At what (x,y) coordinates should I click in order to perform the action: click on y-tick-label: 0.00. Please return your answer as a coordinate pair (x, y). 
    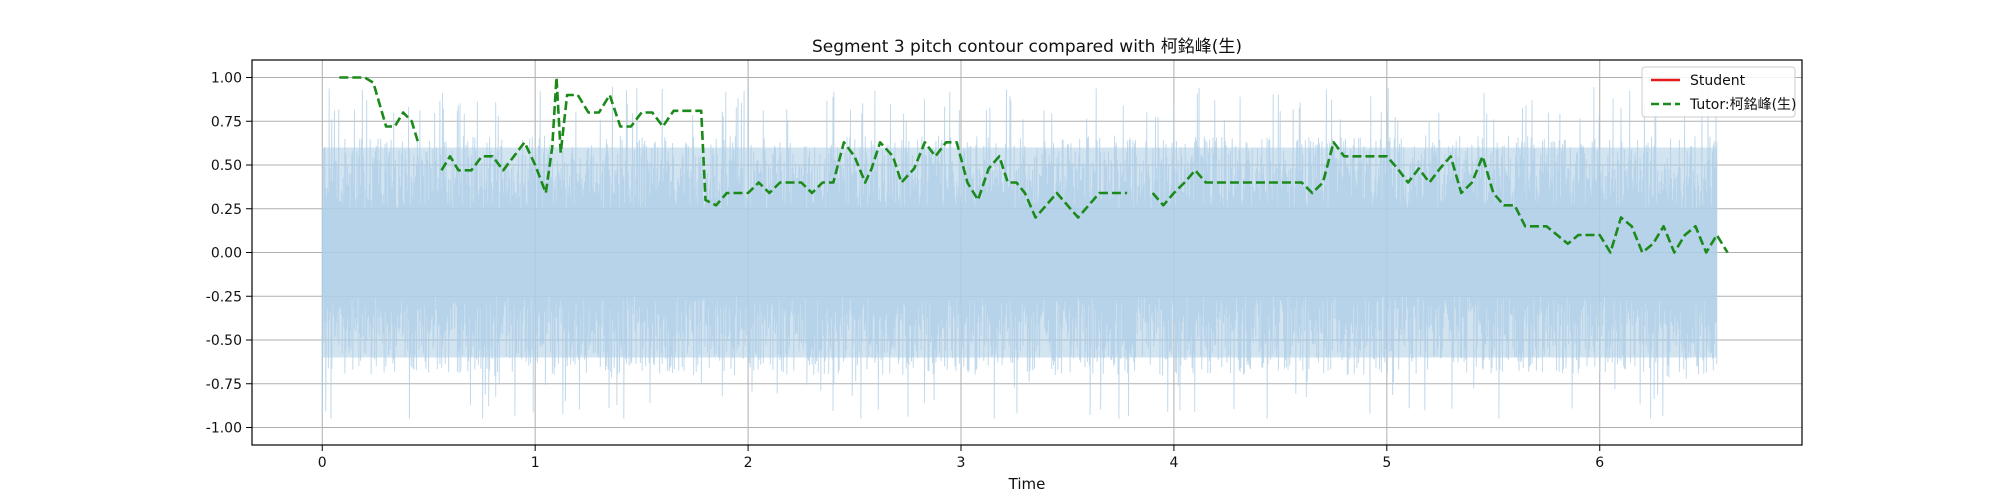
    Looking at the image, I should click on (226, 254).